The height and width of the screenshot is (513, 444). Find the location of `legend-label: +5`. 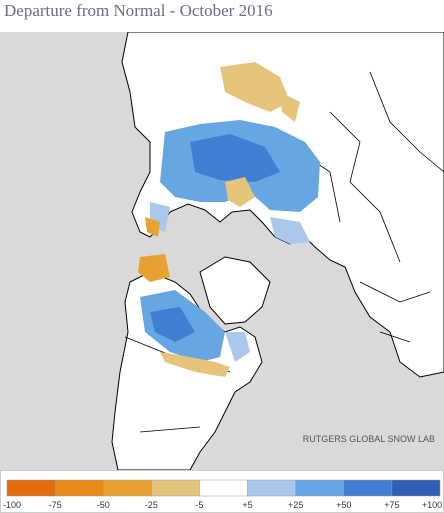

legend-label: +5 is located at coordinates (247, 505).